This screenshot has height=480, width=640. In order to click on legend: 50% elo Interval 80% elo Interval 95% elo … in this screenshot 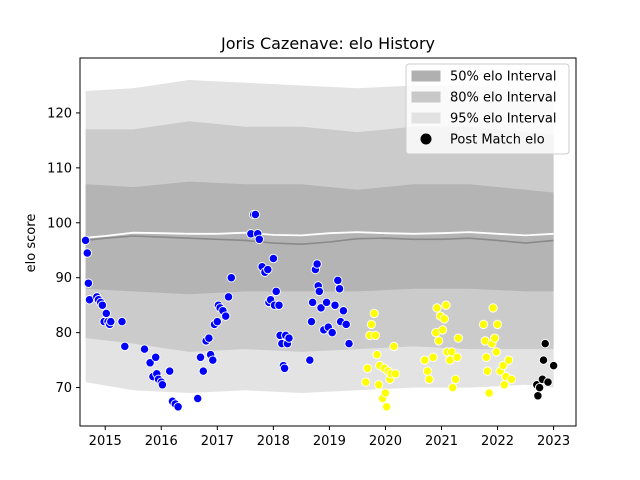, I will do `click(487, 109)`.